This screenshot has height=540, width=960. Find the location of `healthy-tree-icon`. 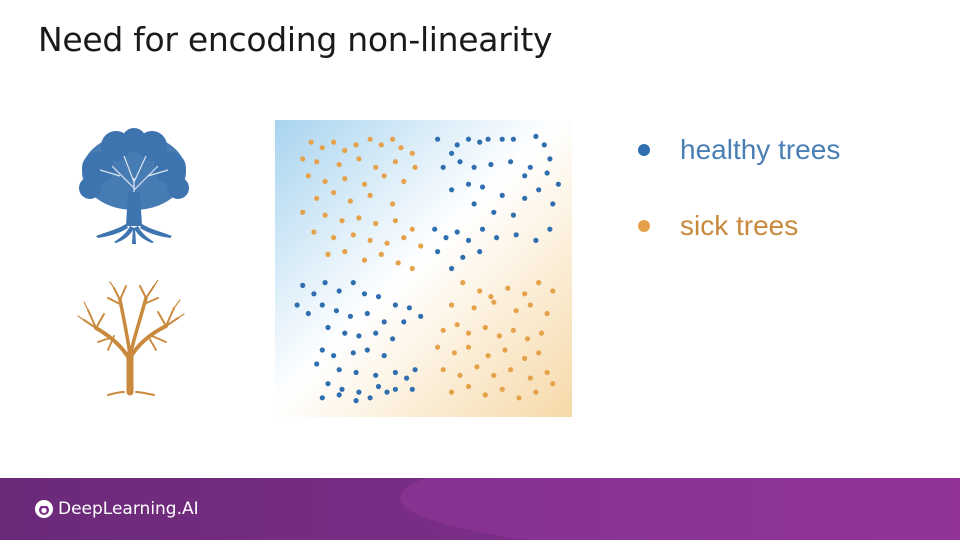

healthy-tree-icon is located at coordinates (134, 186).